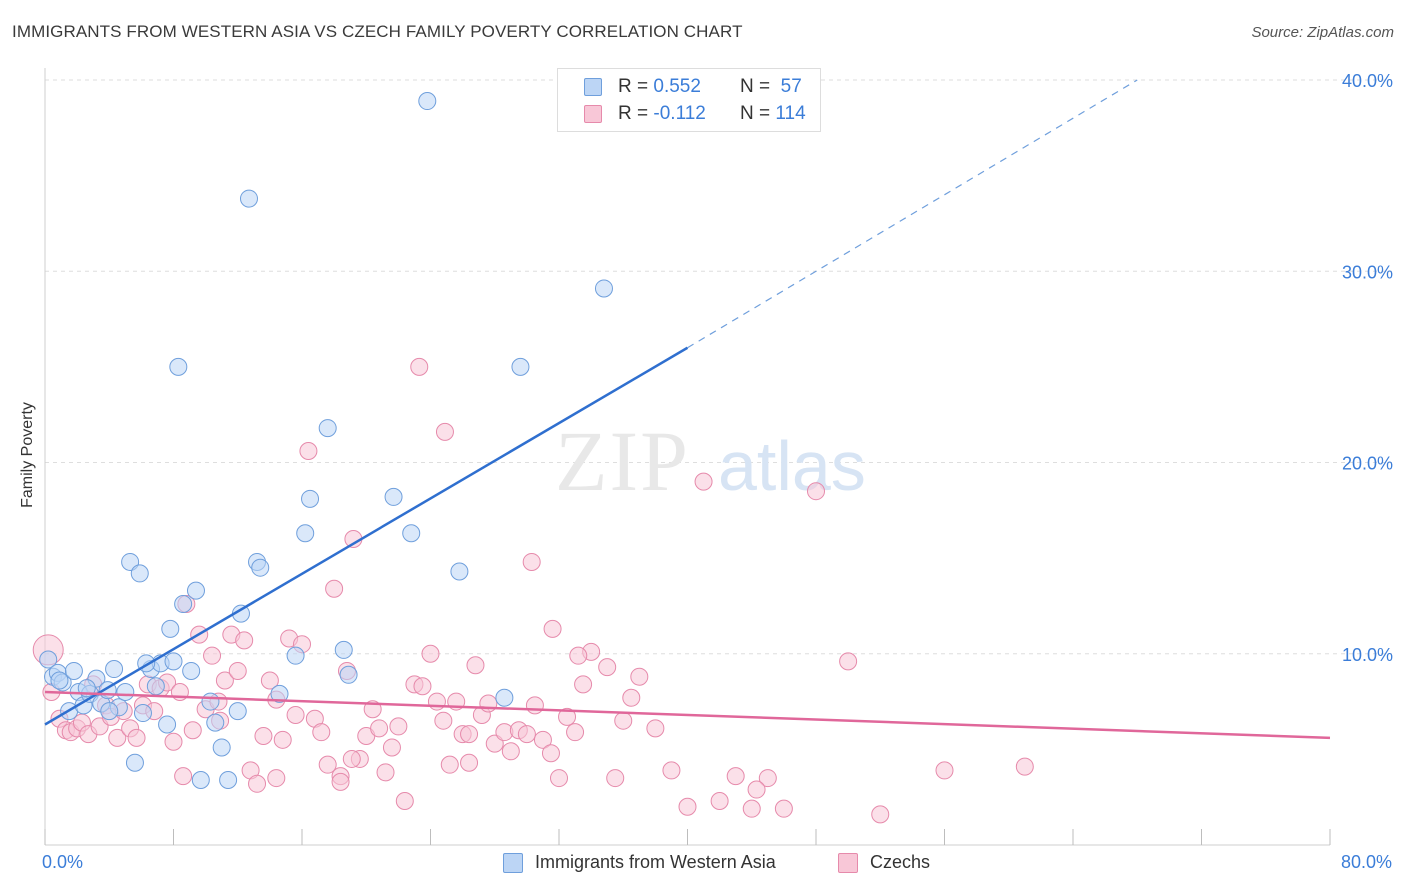  Describe the element at coordinates (1367, 368) in the screenshot. I see `y-tick-labels: 10.0% 20.0% 30.0% 40.0%` at that location.